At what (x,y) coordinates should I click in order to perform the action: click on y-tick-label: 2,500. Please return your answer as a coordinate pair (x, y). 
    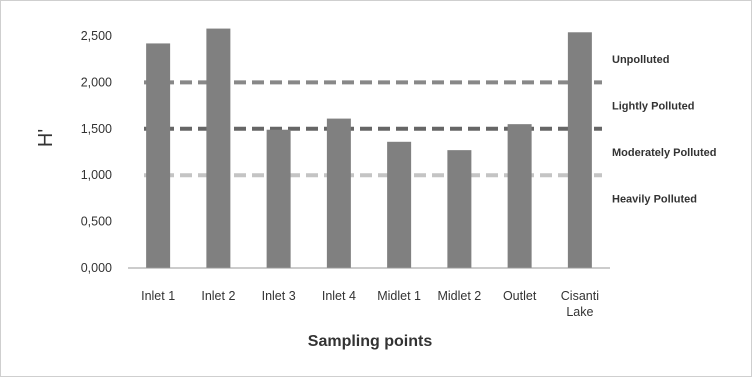
    Looking at the image, I should click on (96, 36).